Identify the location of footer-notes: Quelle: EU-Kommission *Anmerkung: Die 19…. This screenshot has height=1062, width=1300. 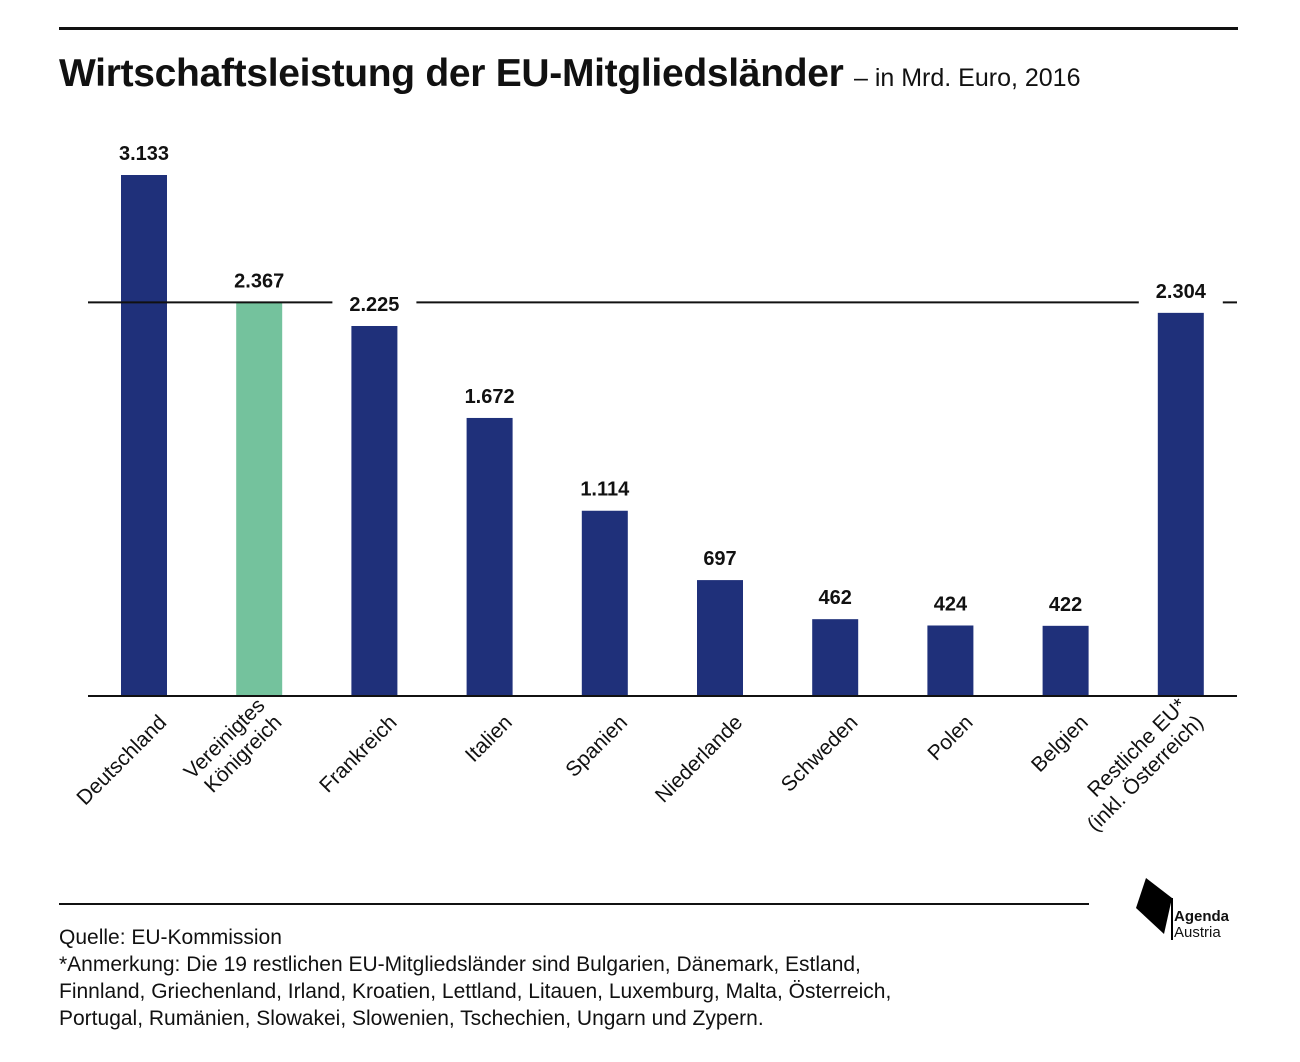
(589, 978).